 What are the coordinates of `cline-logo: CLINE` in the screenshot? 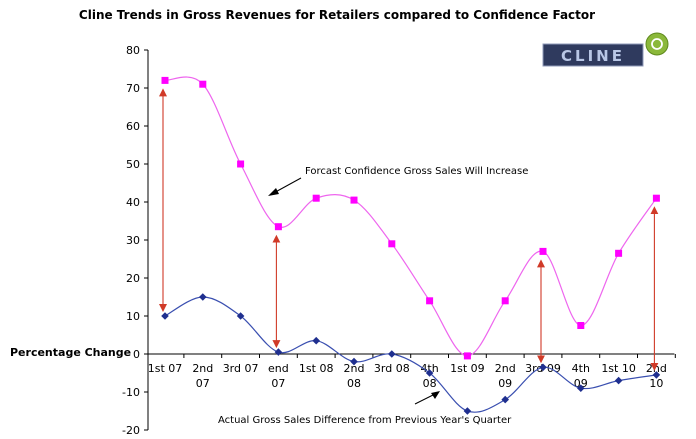 It's located at (605, 49).